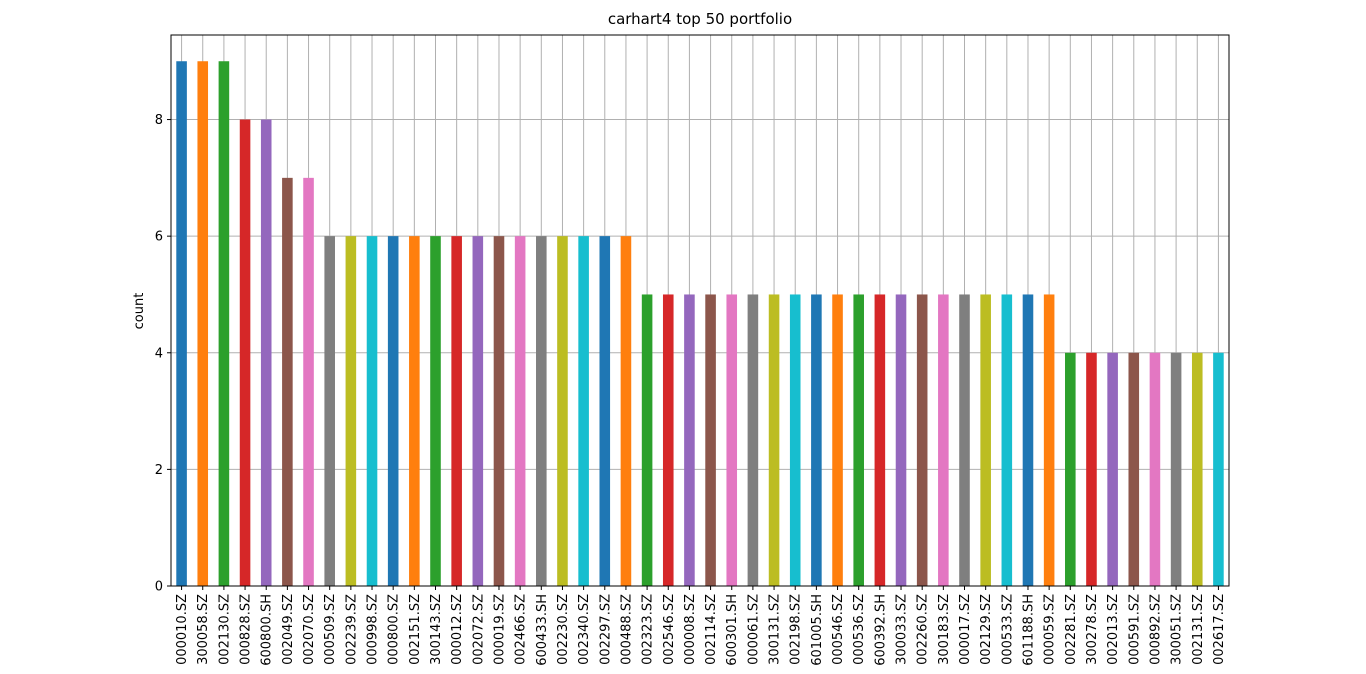 This screenshot has height=674, width=1366. Describe the element at coordinates (669, 629) in the screenshot. I see `x-tick-label: 002546.SZ` at that location.